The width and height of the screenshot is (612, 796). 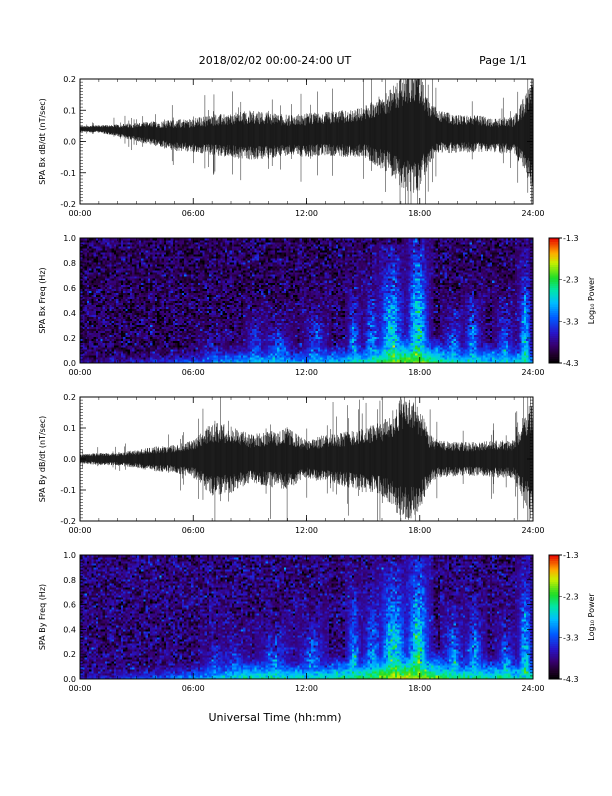 What do you see at coordinates (69, 79) in the screenshot?
I see `y-tick-label: 0.2` at bounding box center [69, 79].